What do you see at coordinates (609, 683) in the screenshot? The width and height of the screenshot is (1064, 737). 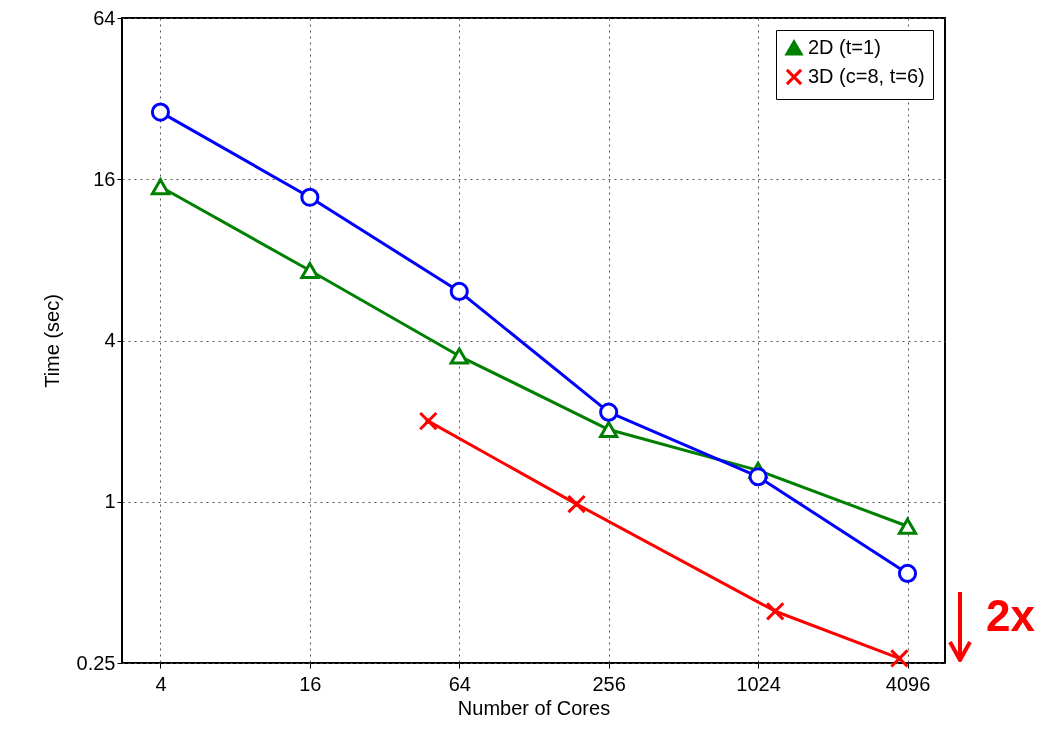 I see `x-tick-label: 256` at bounding box center [609, 683].